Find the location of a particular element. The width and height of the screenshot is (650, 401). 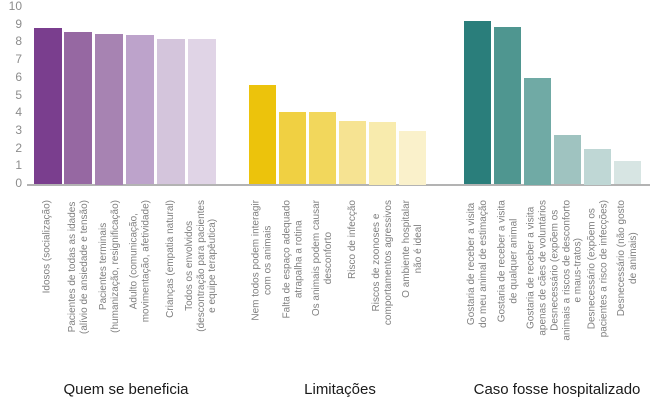

y-axis-tick-label: 4 is located at coordinates (18, 112).